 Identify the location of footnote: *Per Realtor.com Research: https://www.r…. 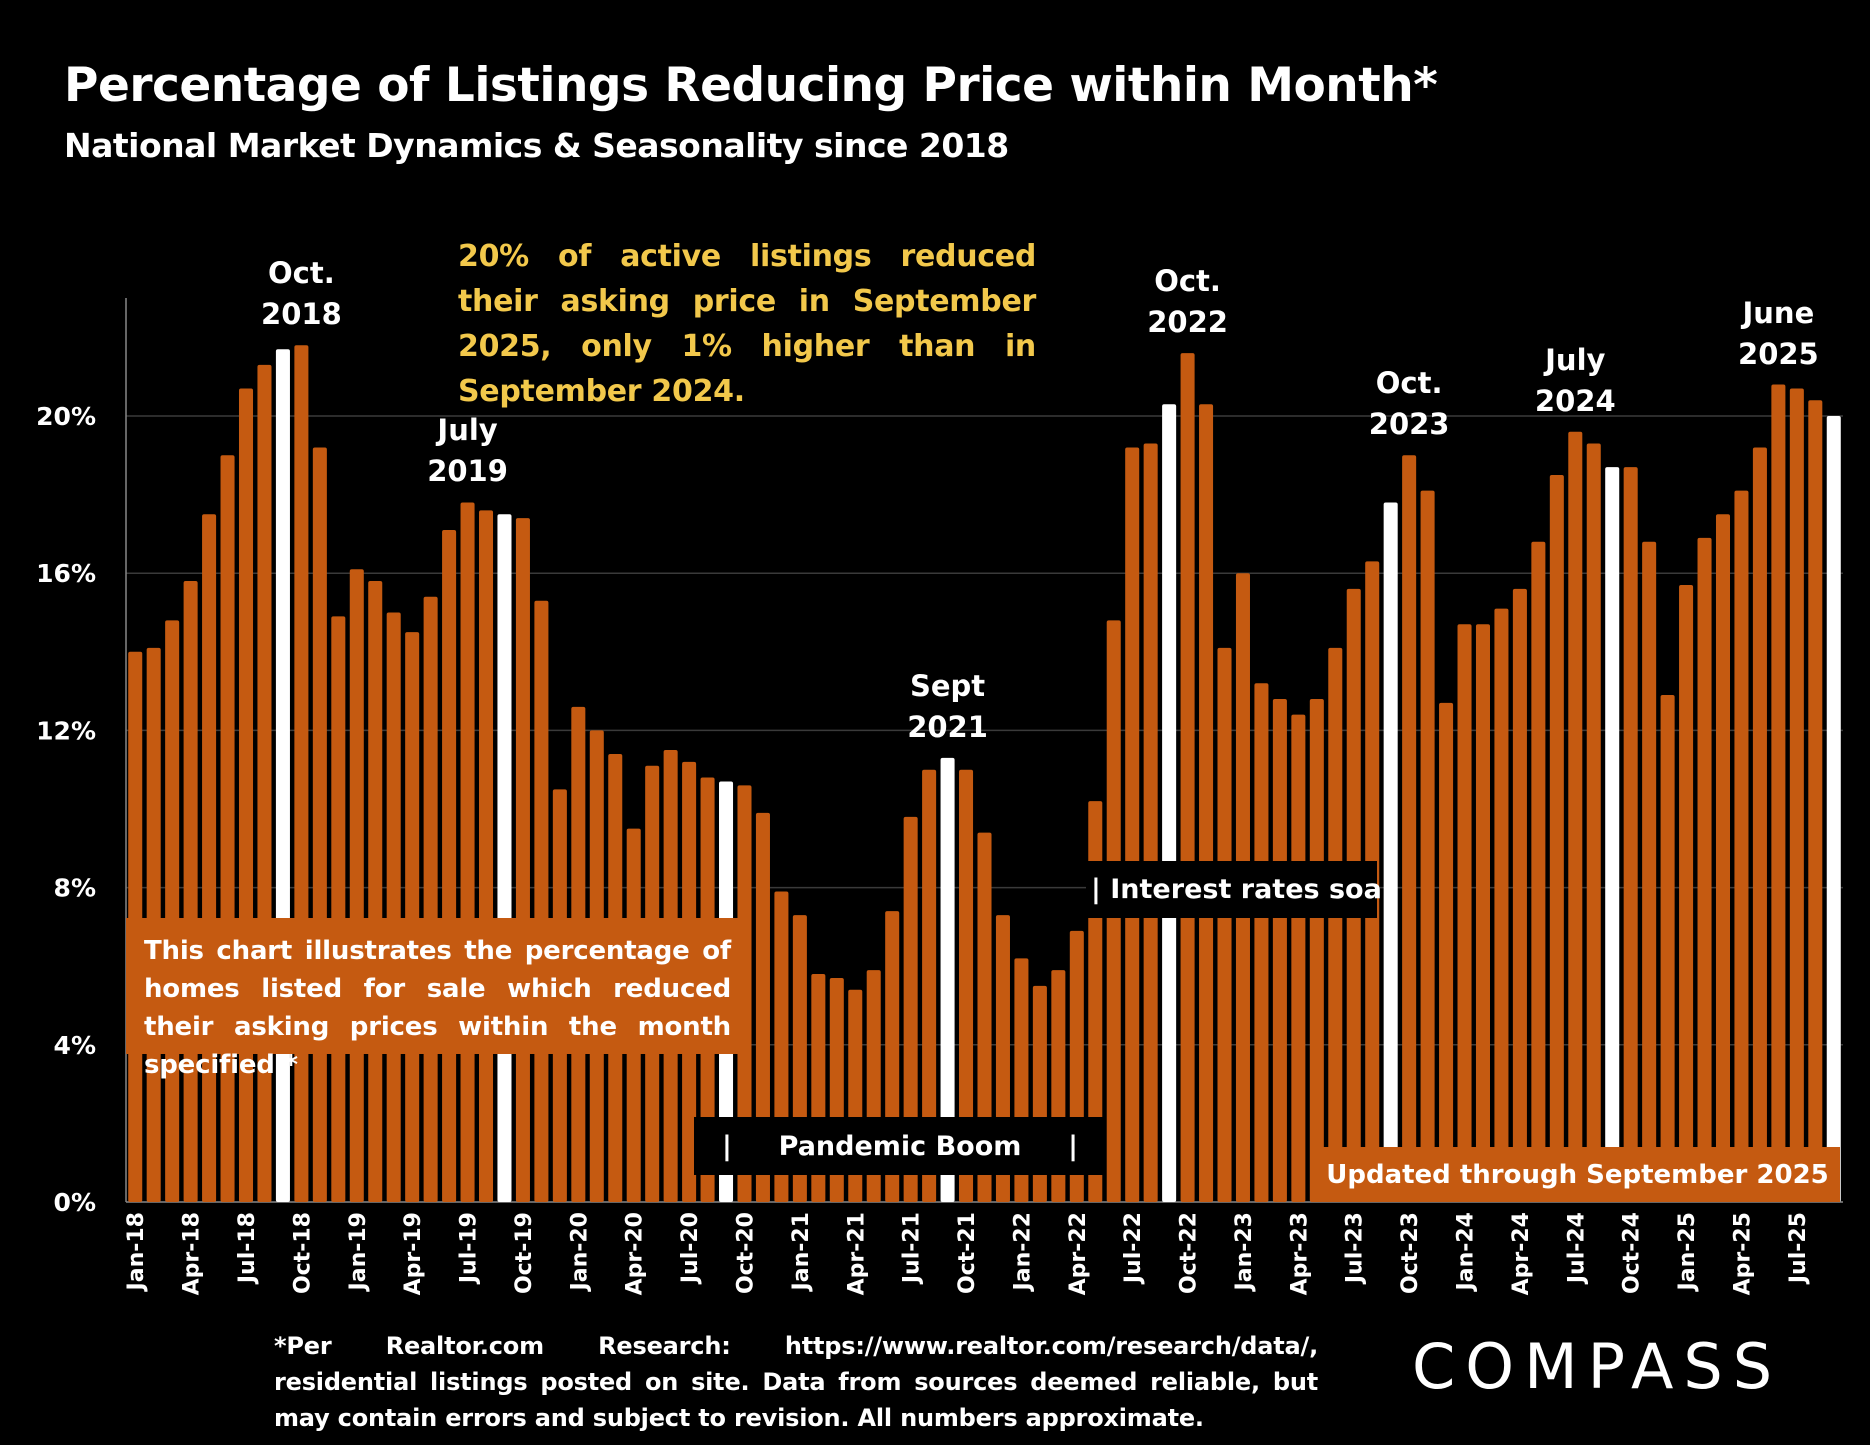
(796, 1382).